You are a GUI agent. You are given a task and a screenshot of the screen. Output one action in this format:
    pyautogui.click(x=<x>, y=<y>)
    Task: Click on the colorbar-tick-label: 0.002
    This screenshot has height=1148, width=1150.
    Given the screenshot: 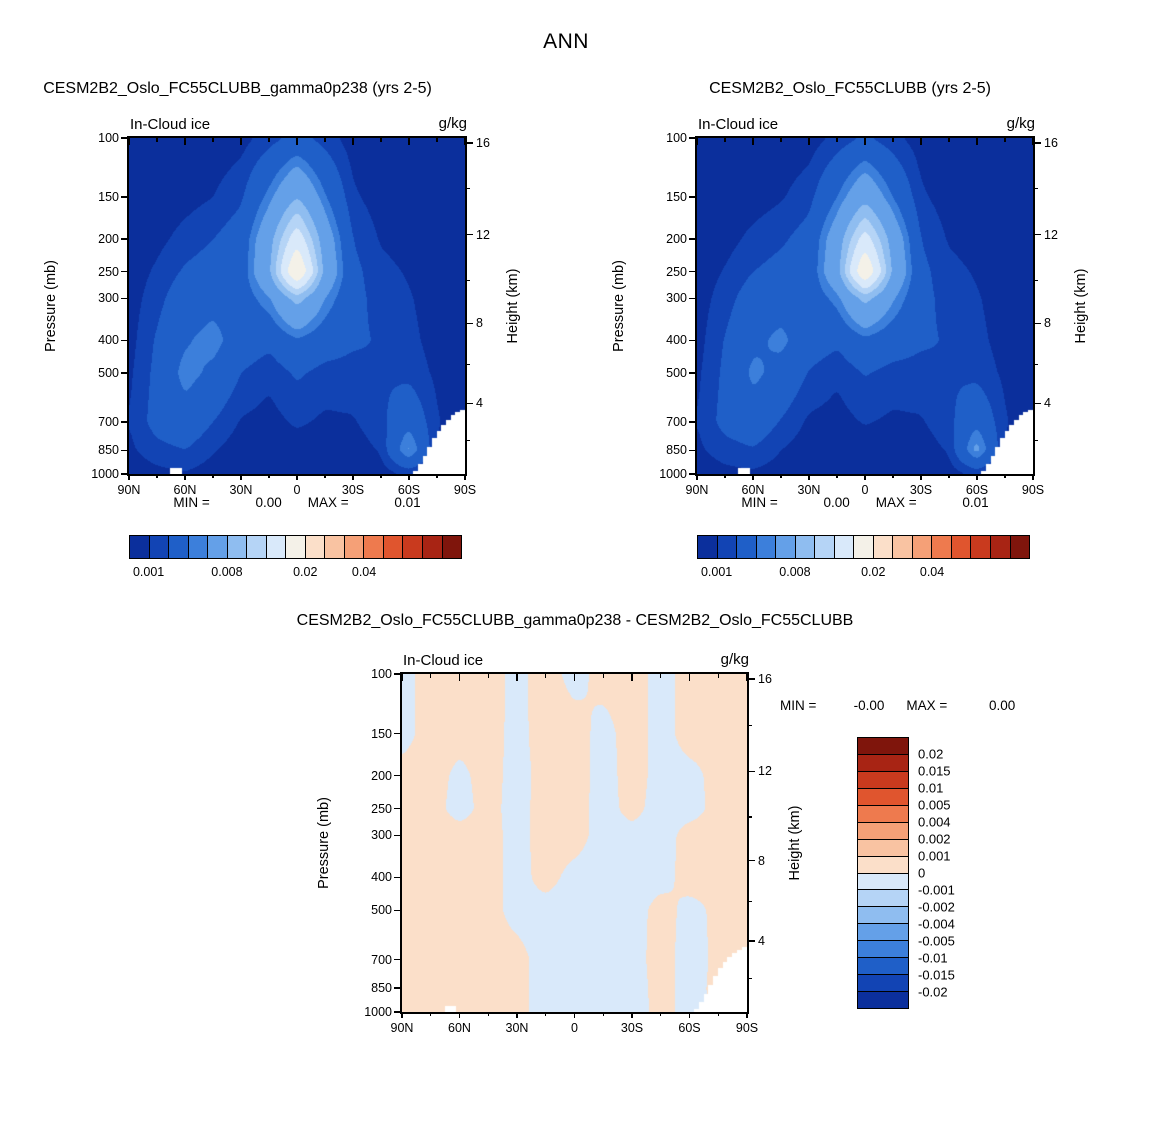 What is the action you would take?
    pyautogui.click(x=934, y=839)
    